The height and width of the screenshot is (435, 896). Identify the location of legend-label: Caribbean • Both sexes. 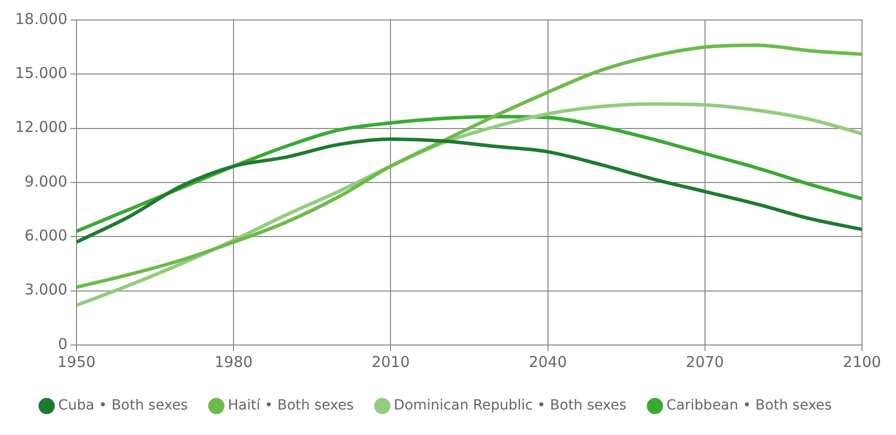
(749, 406).